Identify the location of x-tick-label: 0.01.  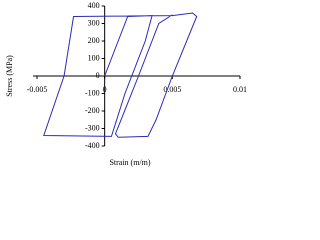
(240, 89).